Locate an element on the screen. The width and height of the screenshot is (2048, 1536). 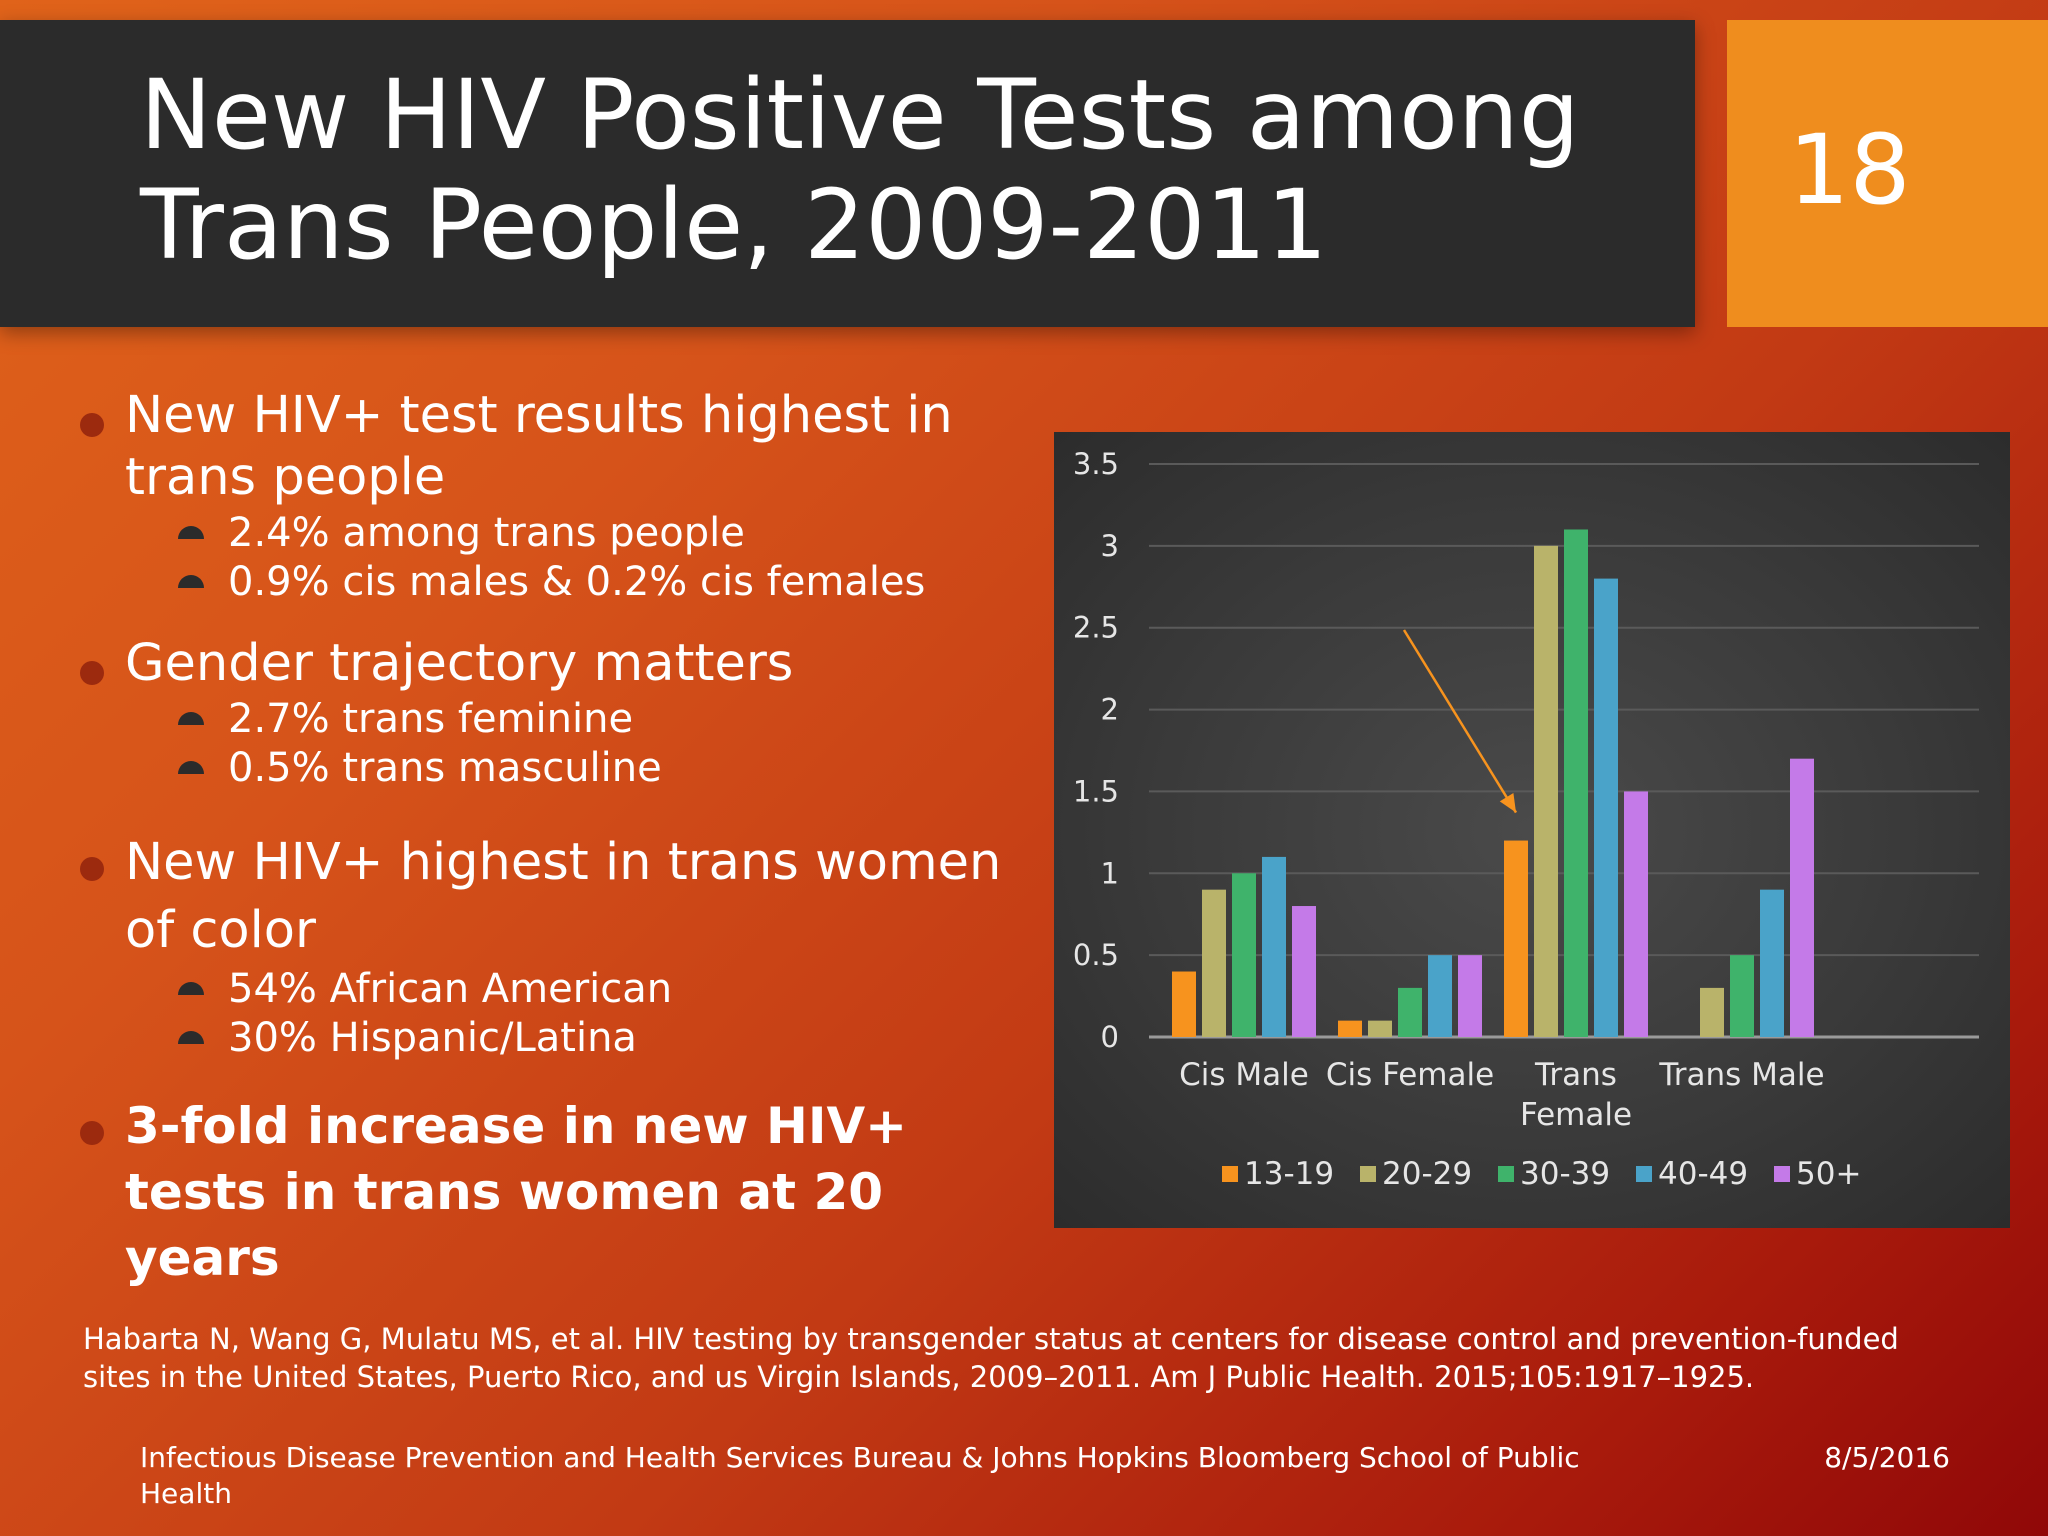
annotation-arrow-head-icon is located at coordinates (1507, 803).